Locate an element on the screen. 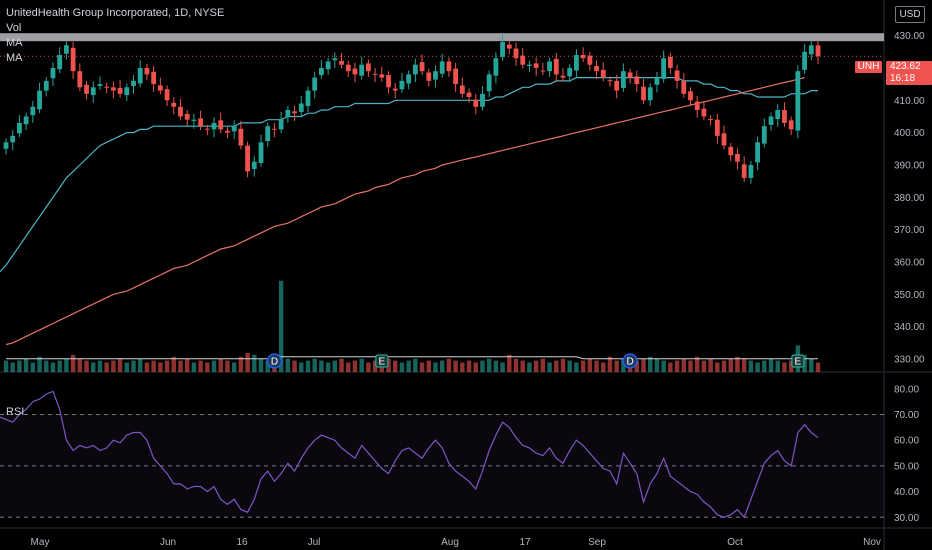 The height and width of the screenshot is (550, 932). price-tick-label: 330.00 is located at coordinates (909, 360).